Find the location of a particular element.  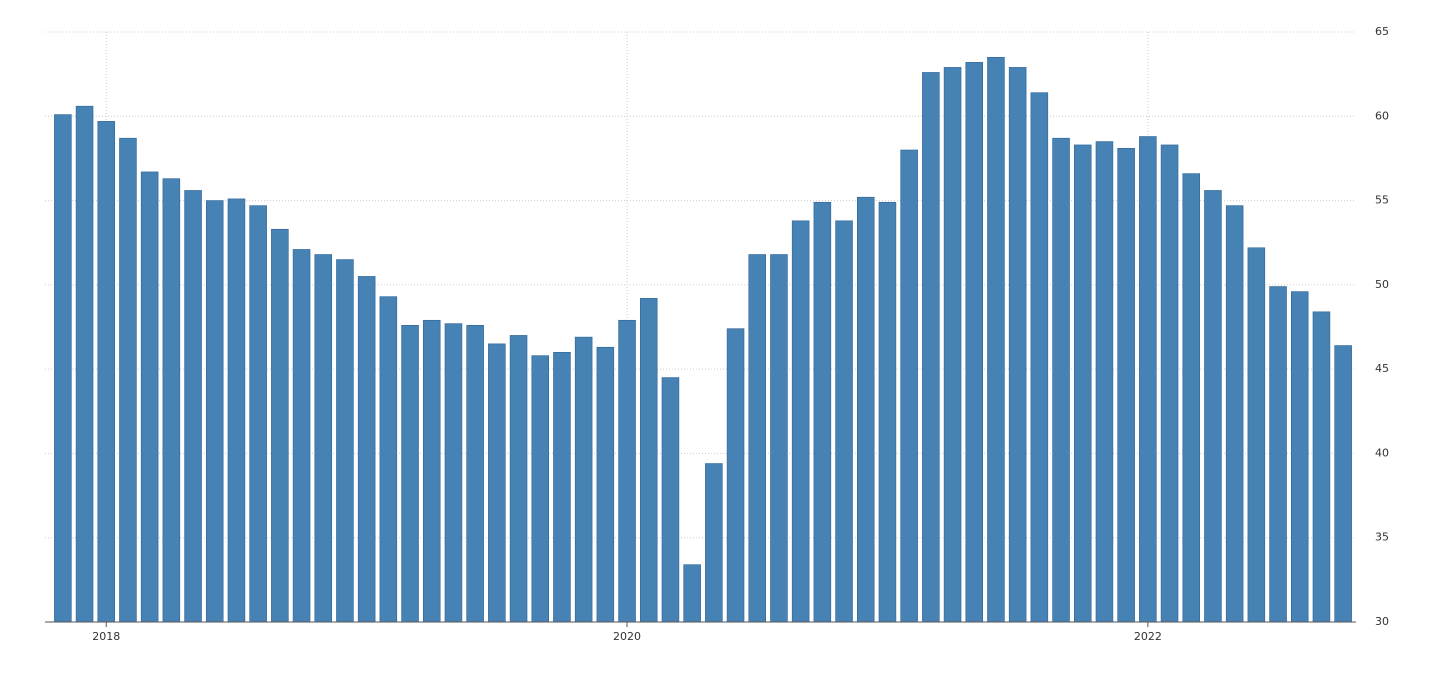

y-tick-label: 40 is located at coordinates (1382, 452).